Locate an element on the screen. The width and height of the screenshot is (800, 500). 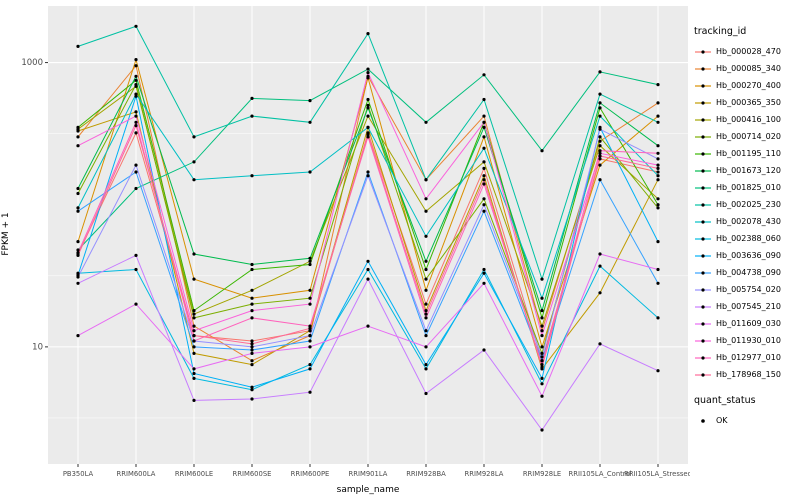
legend-item-Hb_000714_020: Hb_000714_020 is located at coordinates (747, 136).